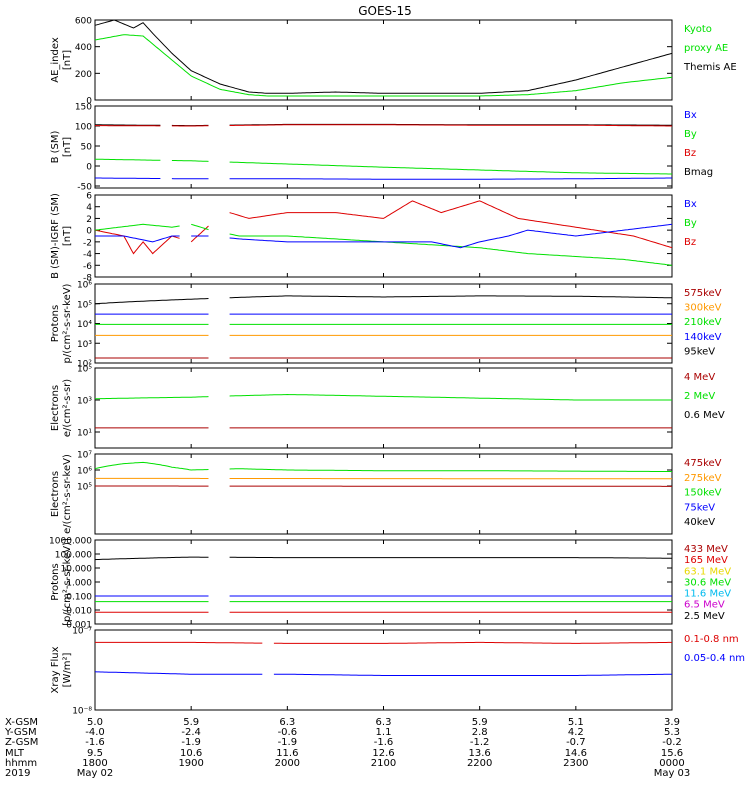 Image resolution: width=750 pixels, height=805 pixels. I want to click on panel-frame-elec2, so click(383, 494).